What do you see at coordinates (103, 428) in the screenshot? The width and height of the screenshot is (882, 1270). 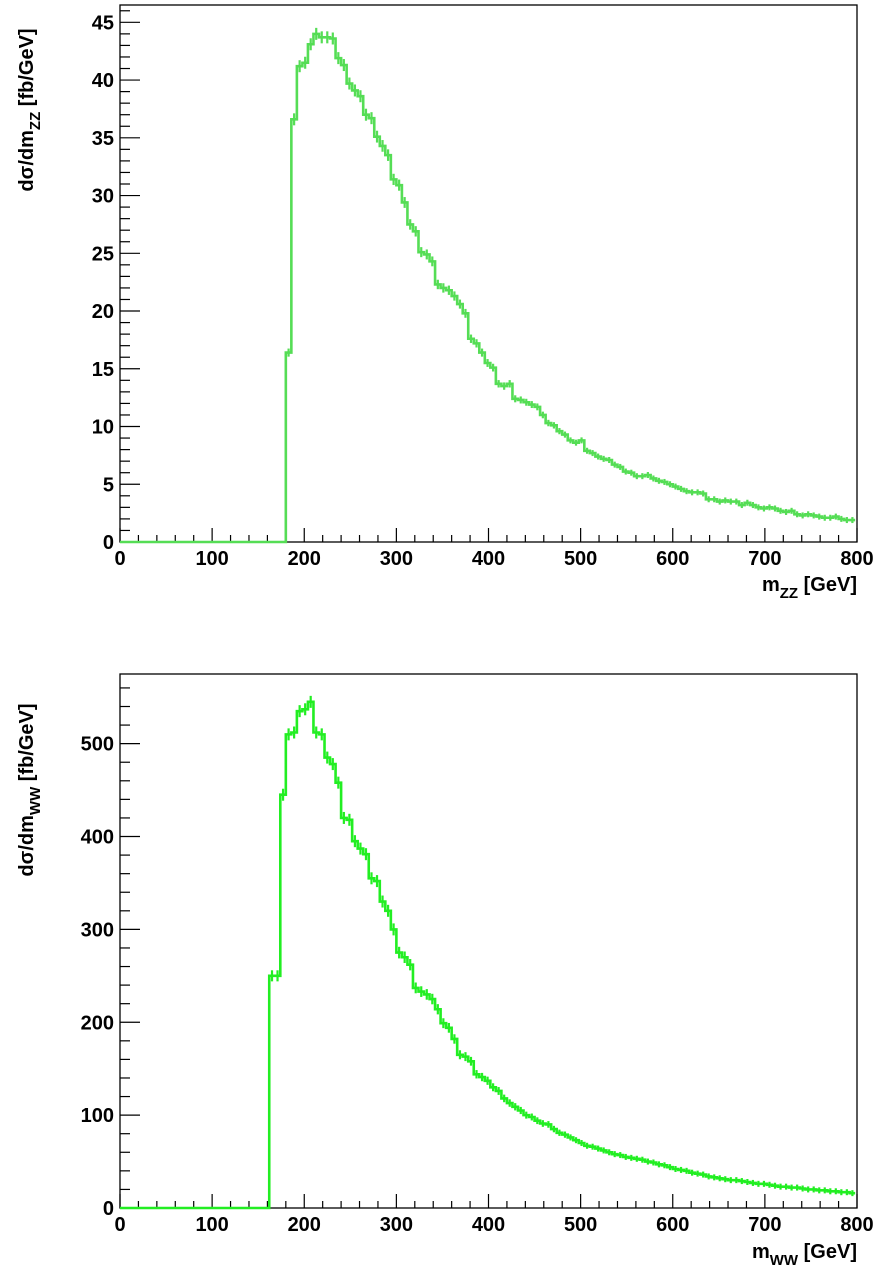 I see `y-tick-label: 10` at bounding box center [103, 428].